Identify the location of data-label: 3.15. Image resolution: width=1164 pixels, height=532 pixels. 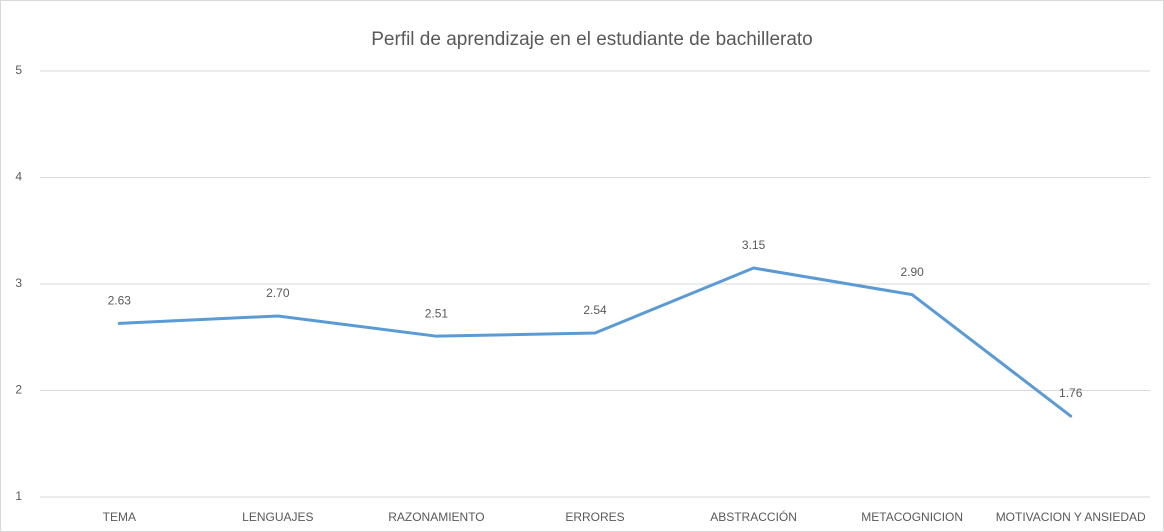
(754, 245).